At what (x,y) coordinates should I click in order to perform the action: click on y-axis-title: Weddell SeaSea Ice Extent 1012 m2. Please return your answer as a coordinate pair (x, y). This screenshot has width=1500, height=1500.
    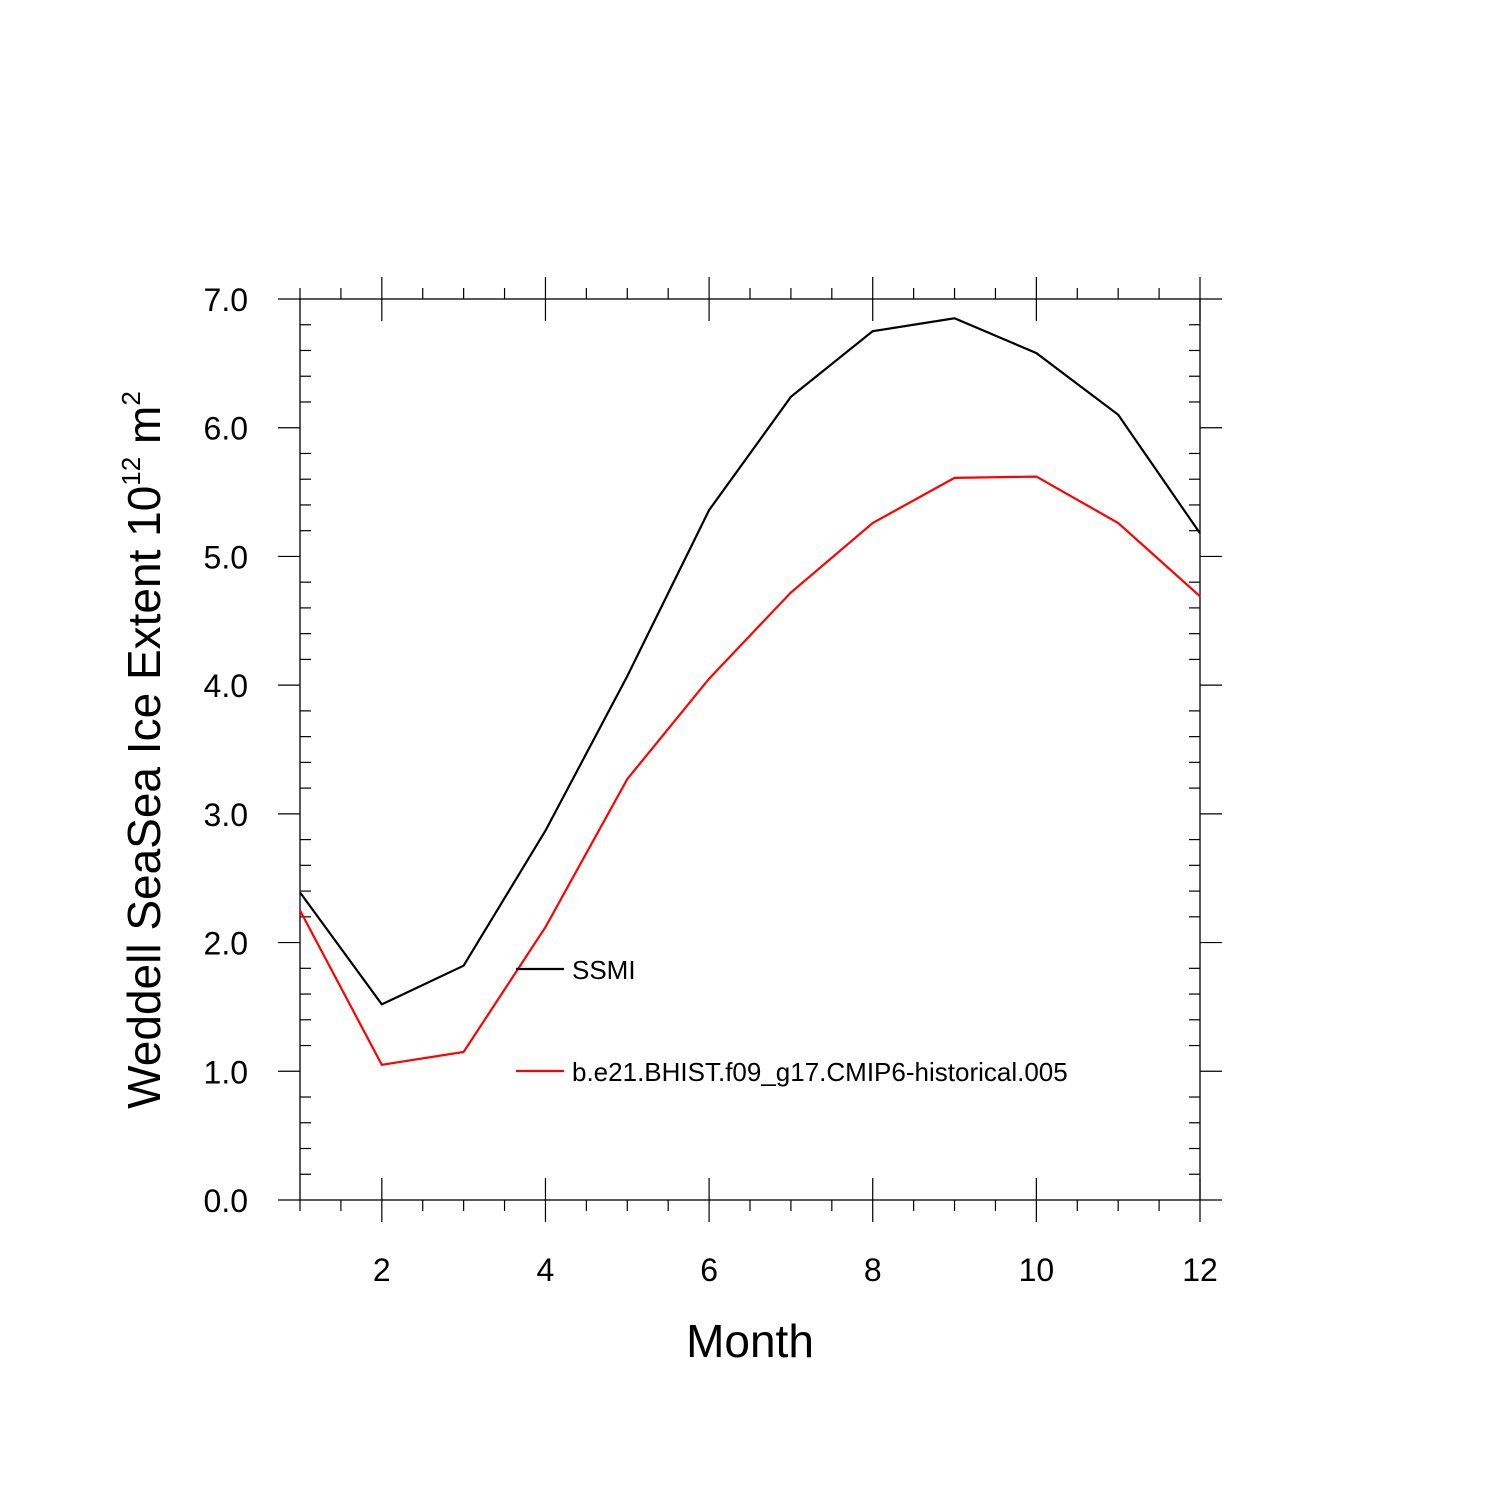
    Looking at the image, I should click on (143, 750).